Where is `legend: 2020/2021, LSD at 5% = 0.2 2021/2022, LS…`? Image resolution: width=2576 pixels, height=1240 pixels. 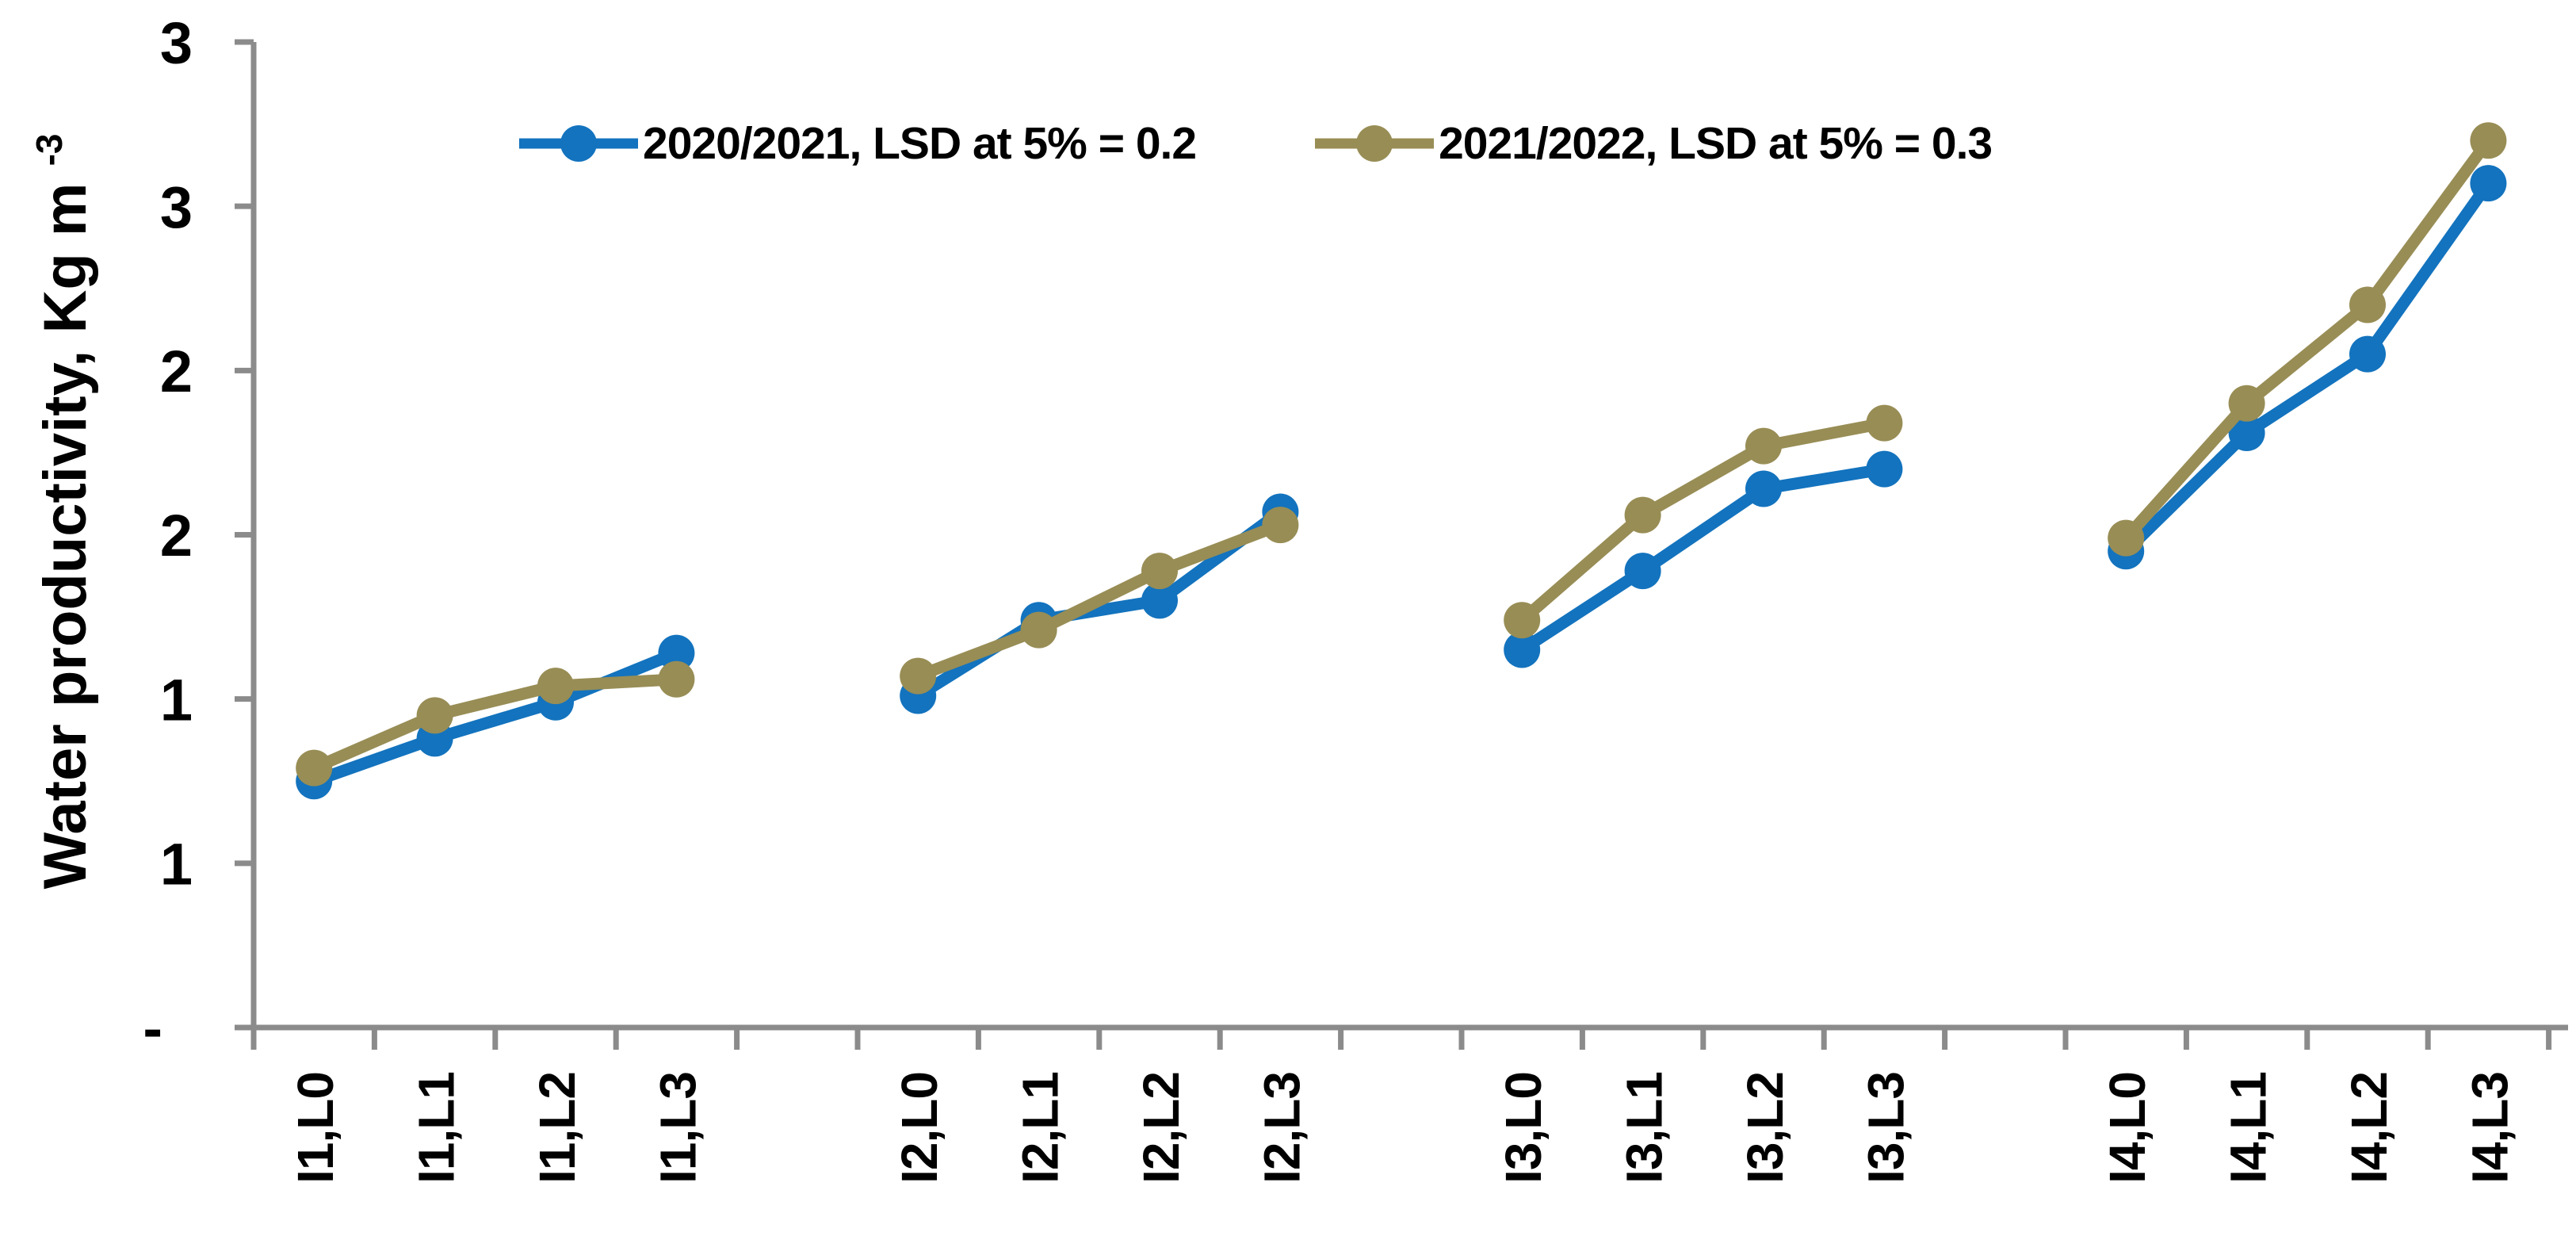 legend: 2020/2021, LSD at 5% = 0.2 2021/2022, LS… is located at coordinates (1256, 143).